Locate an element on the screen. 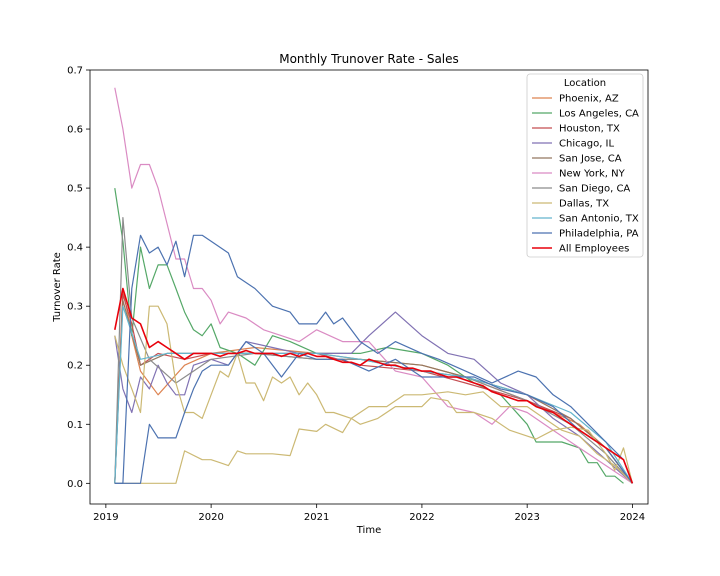 Image resolution: width=720 pixels, height=576 pixels. legend-label-houston-tx: Houston, TX is located at coordinates (589, 129).